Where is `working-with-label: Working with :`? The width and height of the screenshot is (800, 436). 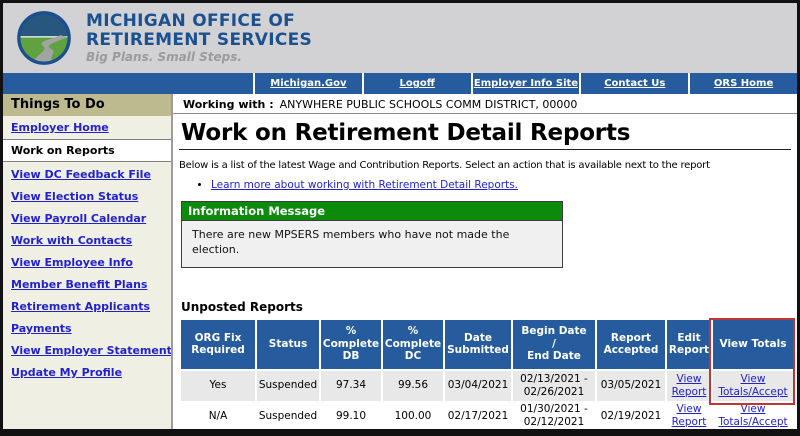
working-with-label: Working with : is located at coordinates (228, 104).